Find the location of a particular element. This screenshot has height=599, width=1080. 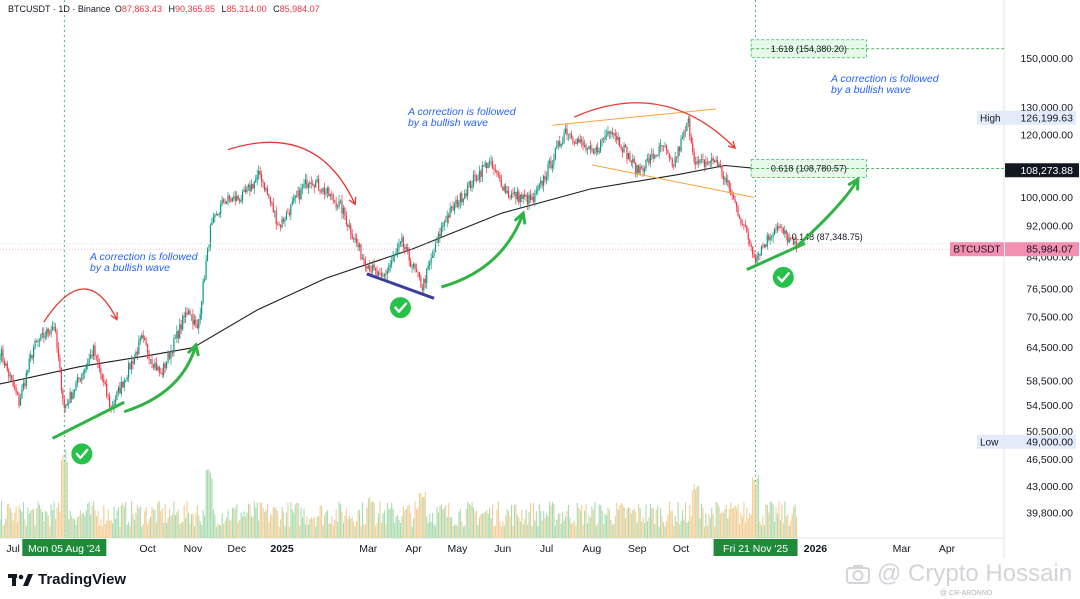

check-icon is located at coordinates (400, 308).